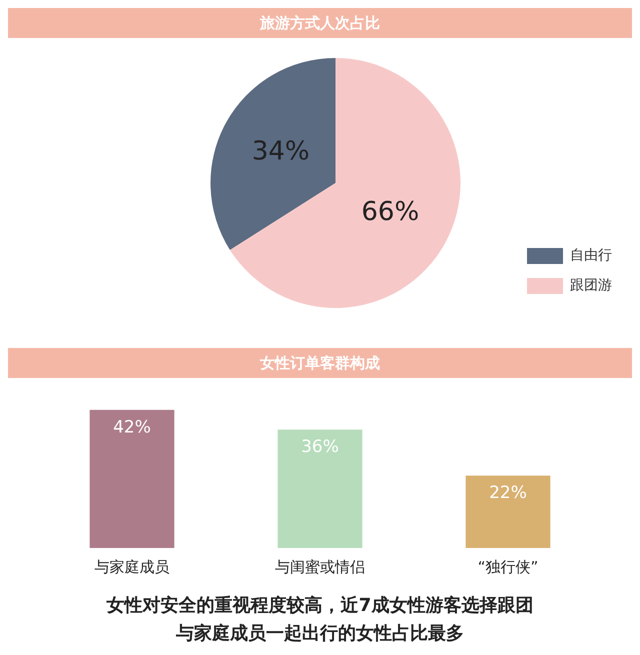  I want to click on text: 与家庭成员一起出行的女性占比最多, so click(320, 634).